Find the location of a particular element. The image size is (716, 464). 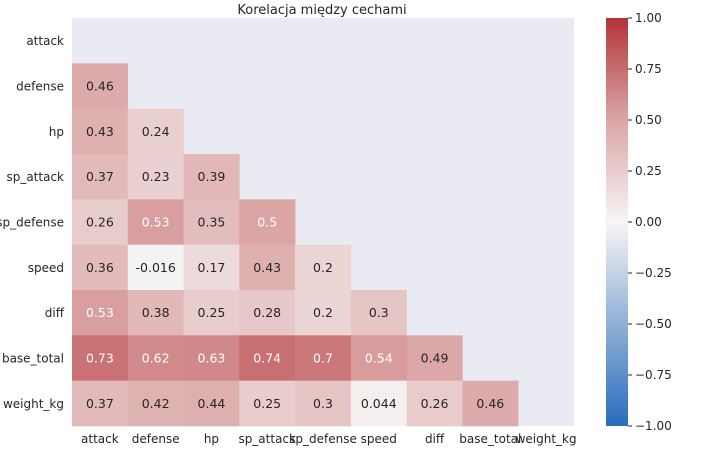

heatmap-cell-weight_kg-defense is located at coordinates (155, 403).